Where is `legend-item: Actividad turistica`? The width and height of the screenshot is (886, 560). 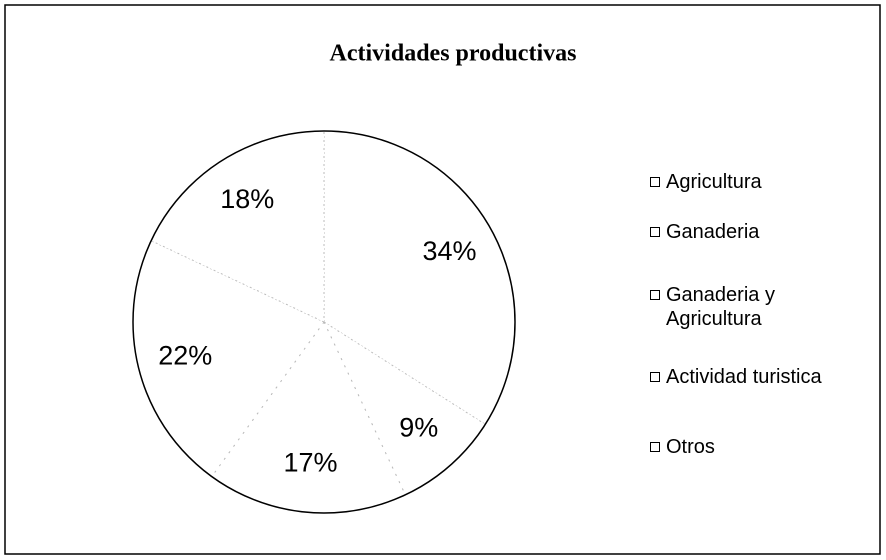
legend-item: Actividad turistica is located at coordinates (758, 377).